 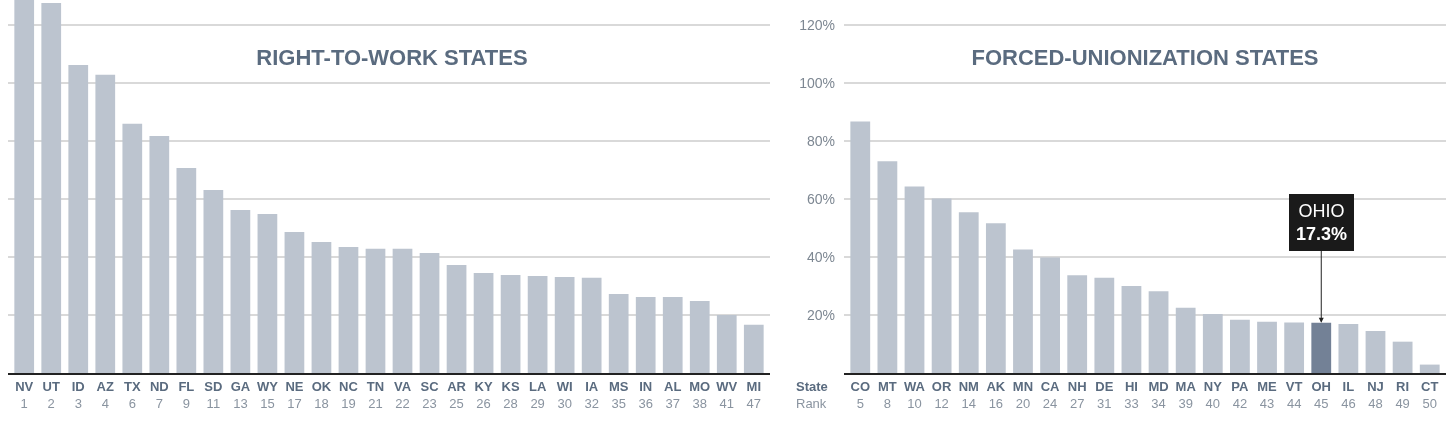 What do you see at coordinates (1322, 223) in the screenshot?
I see `annotation: OHIO 17.3%` at bounding box center [1322, 223].